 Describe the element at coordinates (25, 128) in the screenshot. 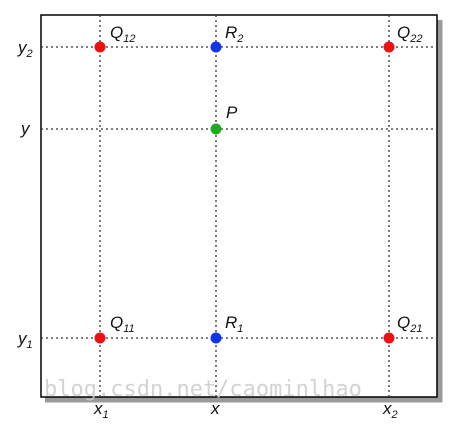

I see `axis-label-y: y` at that location.